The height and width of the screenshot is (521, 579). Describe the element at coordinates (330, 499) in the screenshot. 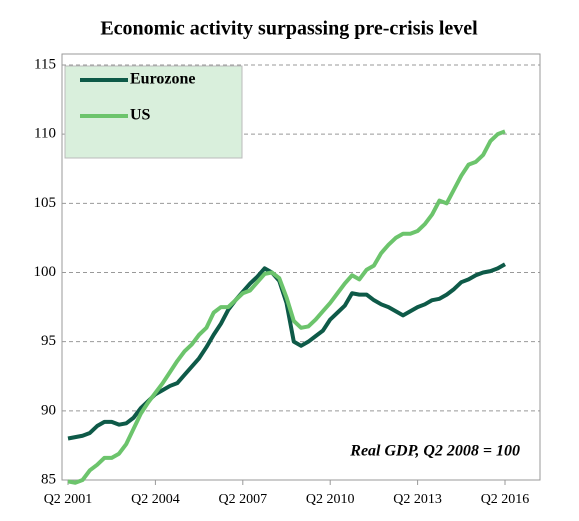

I see `x-tick-label: Q2 2010` at that location.